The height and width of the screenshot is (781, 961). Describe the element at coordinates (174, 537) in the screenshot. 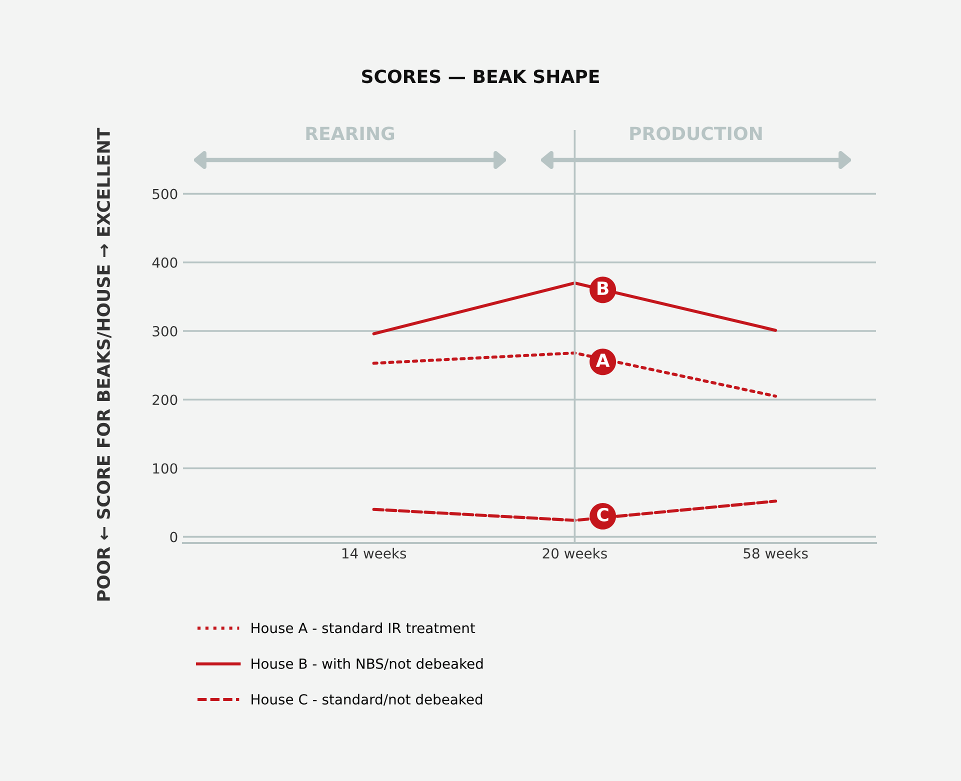

I see `y-tick-label: 0` at that location.